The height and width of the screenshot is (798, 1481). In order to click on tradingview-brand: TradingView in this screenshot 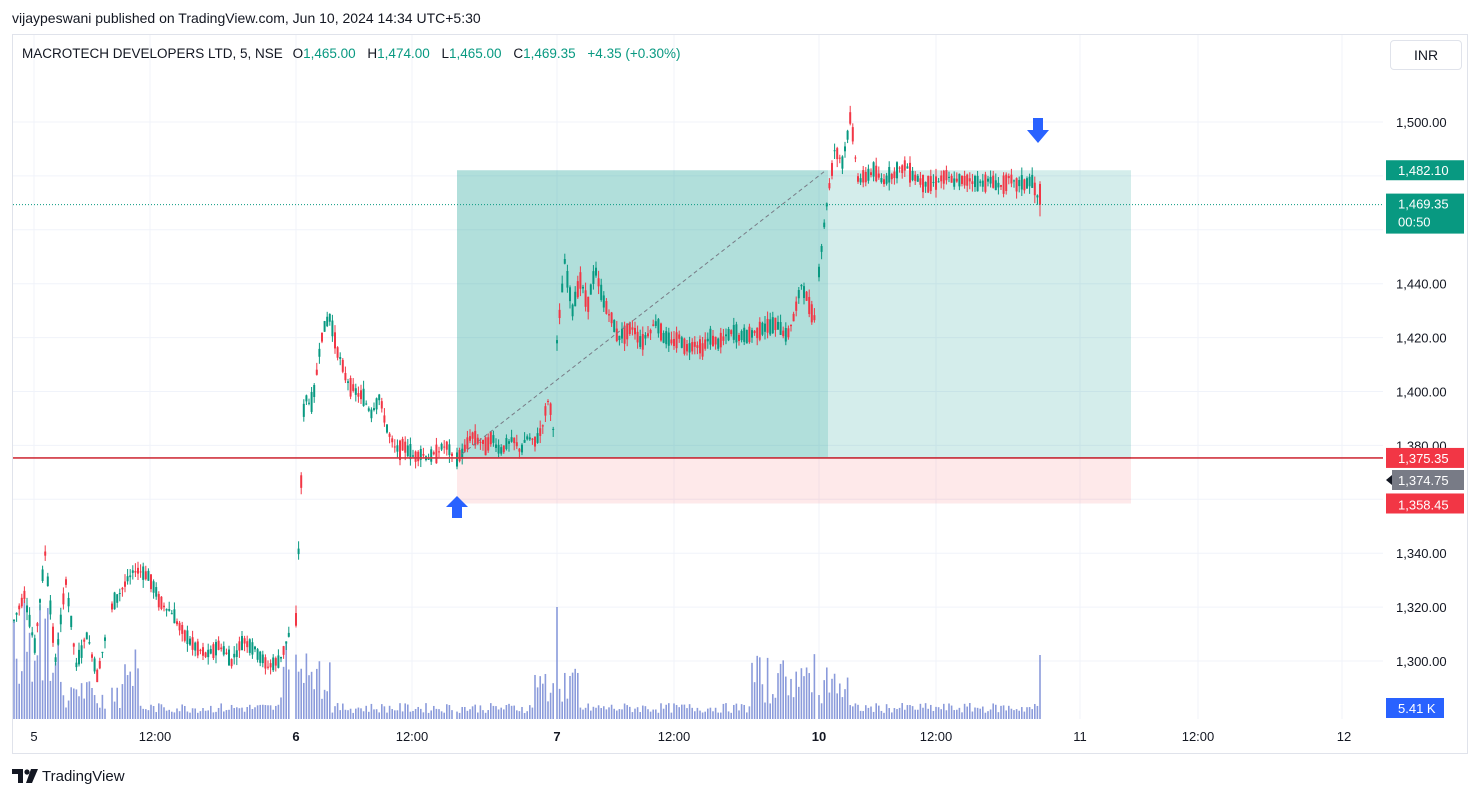, I will do `click(83, 776)`.